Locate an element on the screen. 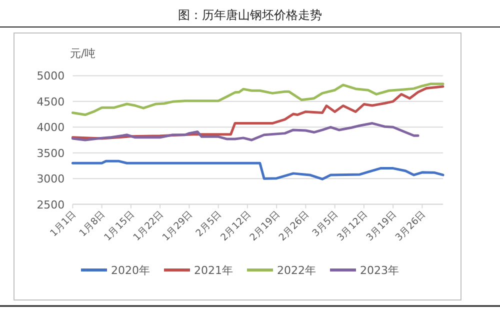 This screenshot has width=500, height=327. x-tick-label: 1月1日 is located at coordinates (63, 224).